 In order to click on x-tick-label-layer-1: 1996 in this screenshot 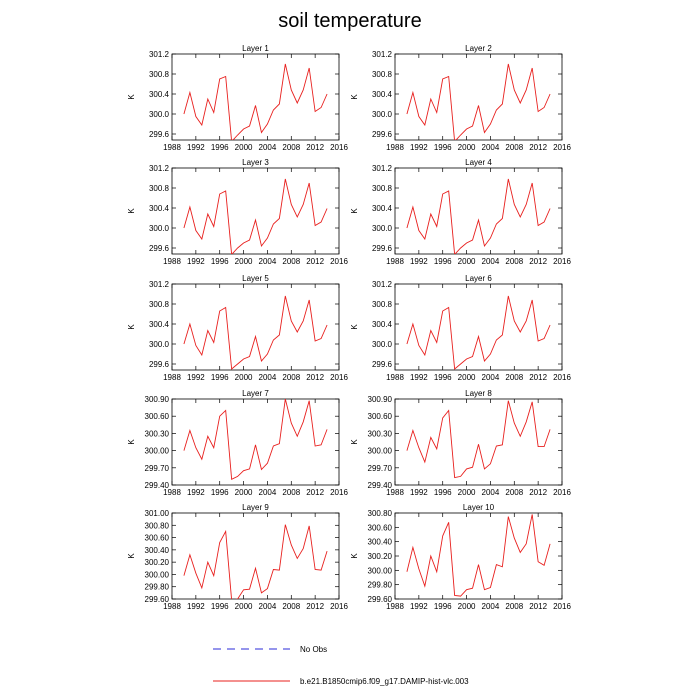, I will do `click(220, 147)`.